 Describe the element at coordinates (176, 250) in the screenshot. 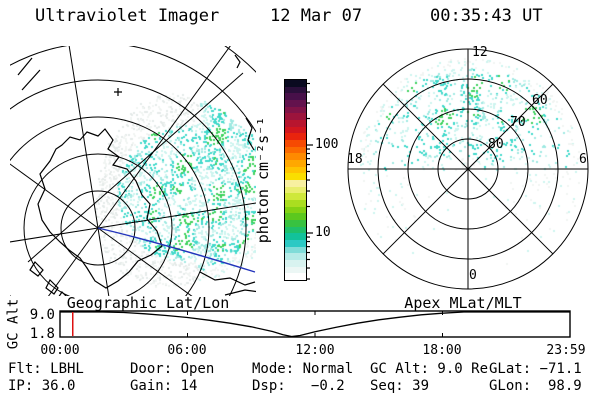

I see `spacecraft-track-line` at that location.